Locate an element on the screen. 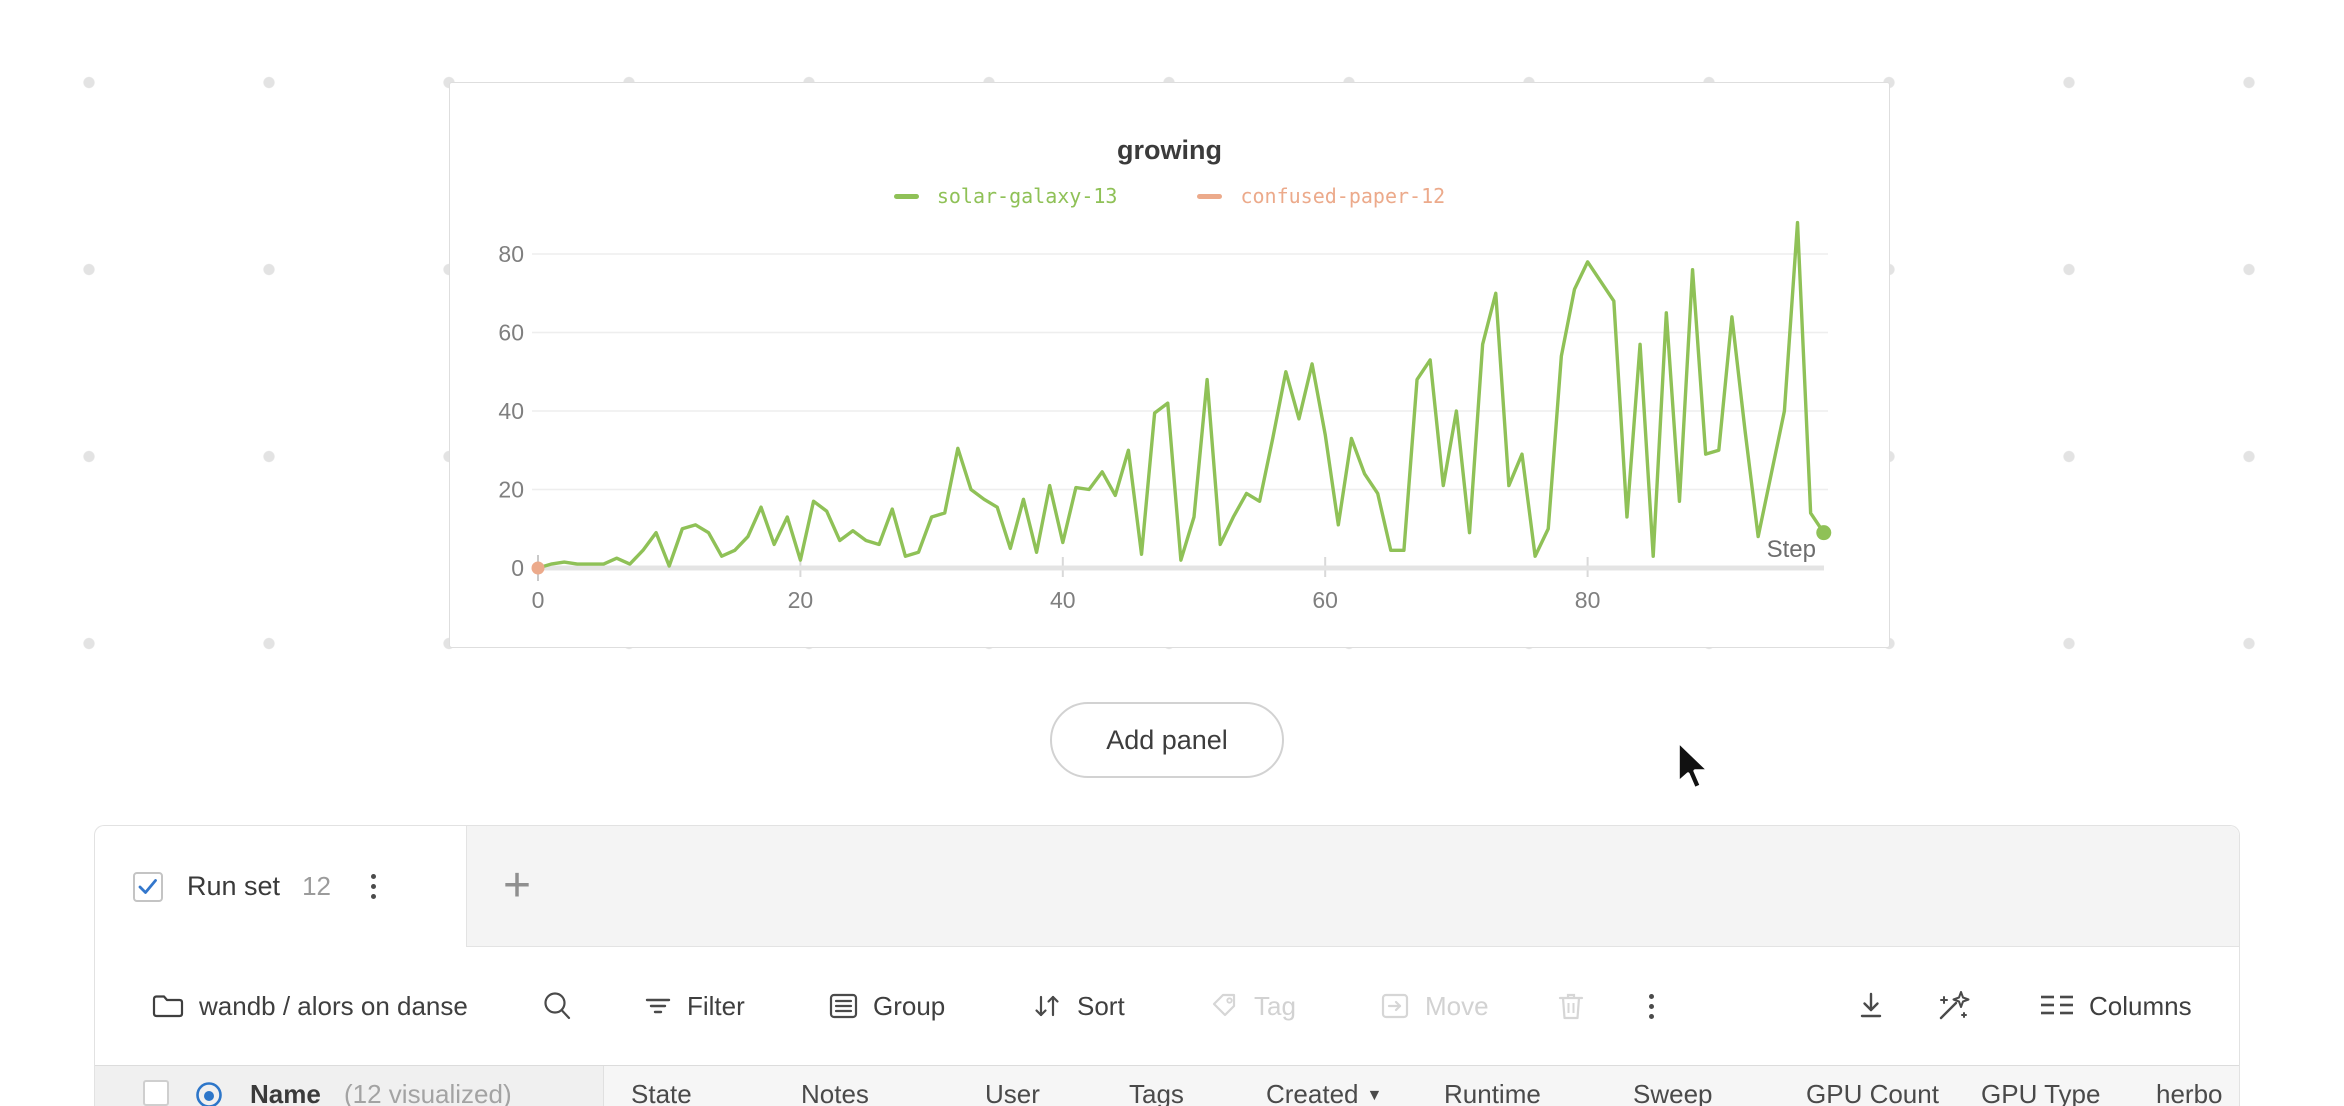  name-column-annotation: (12 visualized) is located at coordinates (428, 1092).